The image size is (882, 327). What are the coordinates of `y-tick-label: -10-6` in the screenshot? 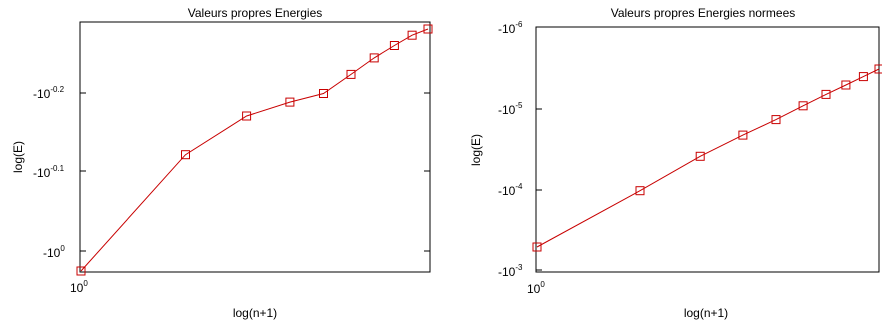 It's located at (510, 28).